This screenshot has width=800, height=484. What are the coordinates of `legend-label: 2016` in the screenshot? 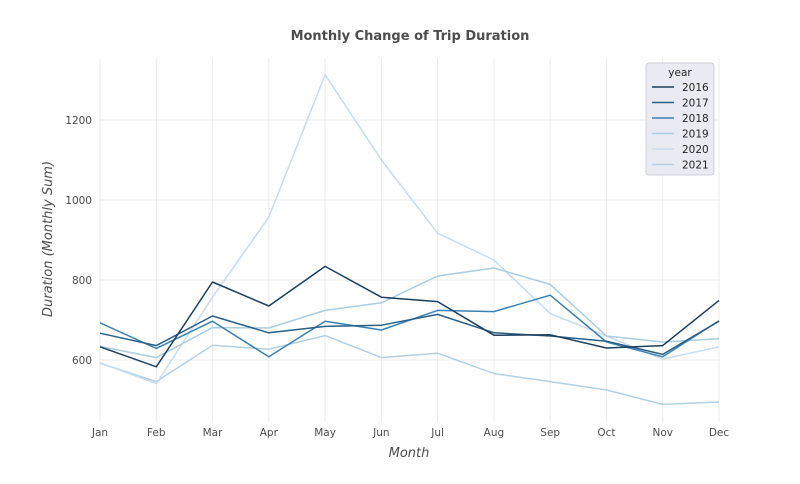 It's located at (695, 88).